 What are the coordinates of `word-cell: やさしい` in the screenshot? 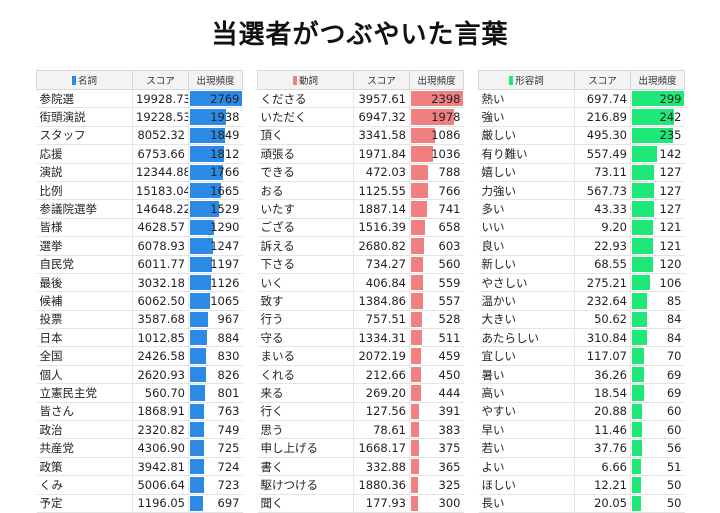 It's located at (526, 283).